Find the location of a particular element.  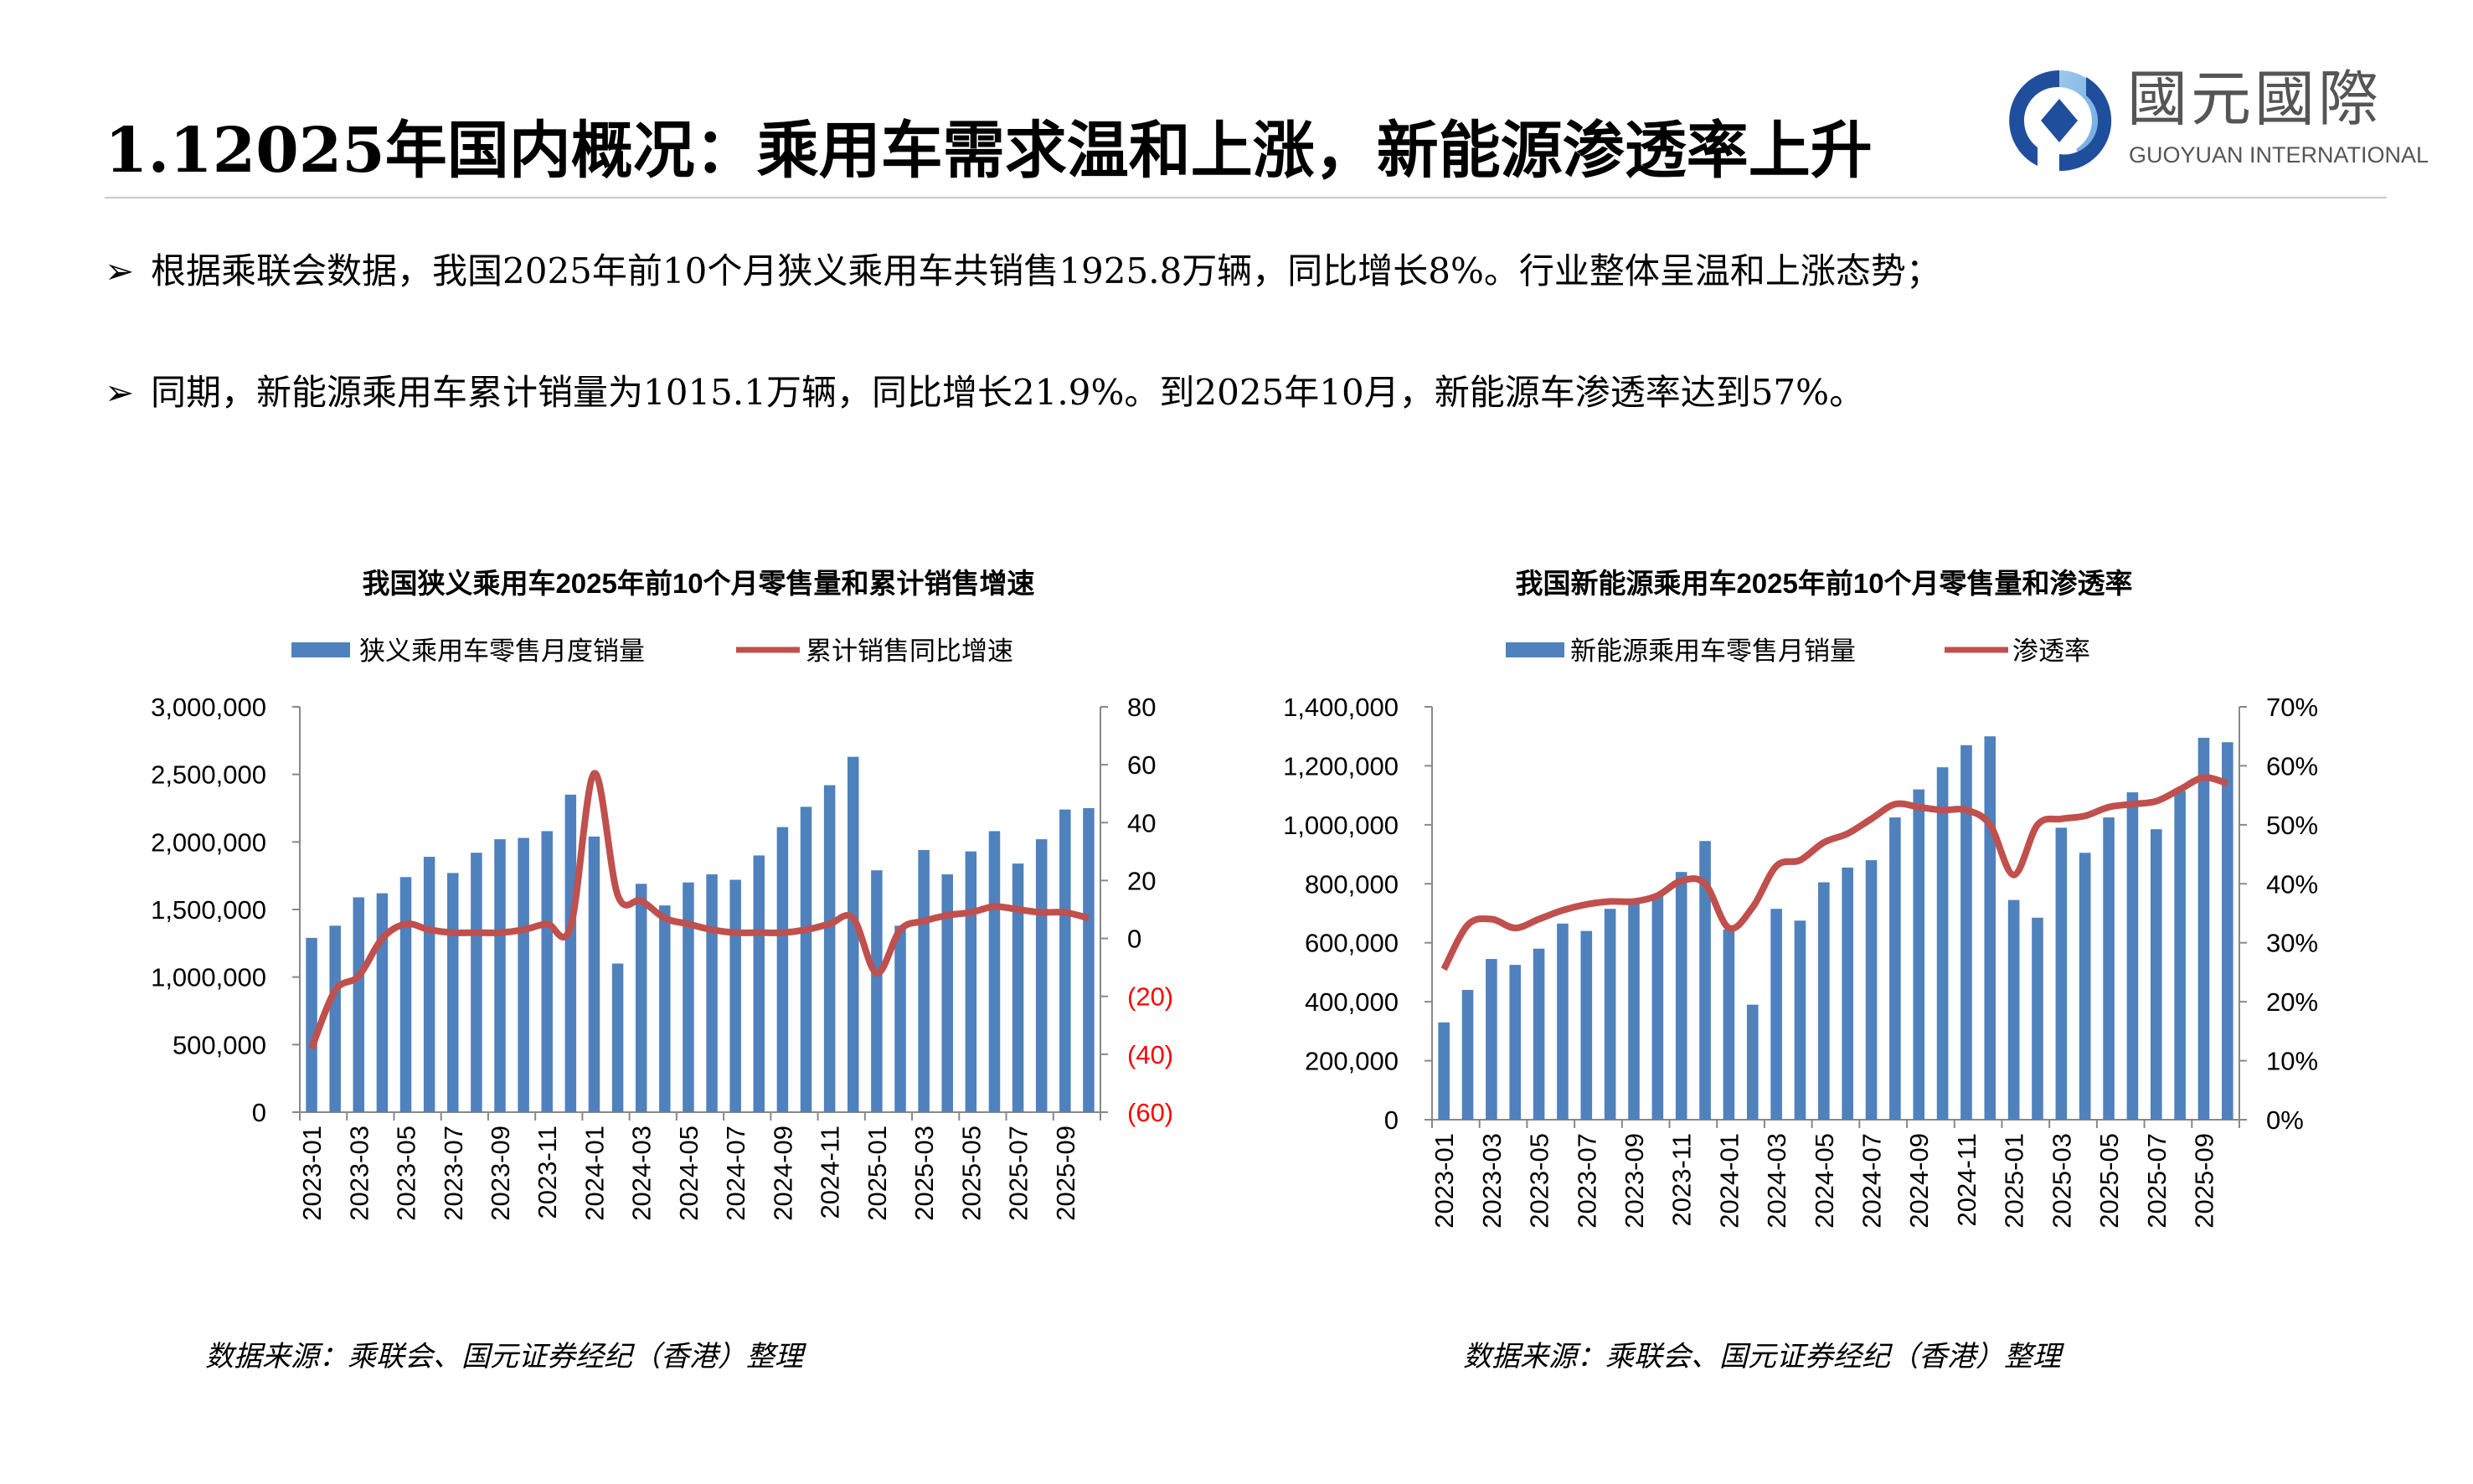

legend-label: 累计销售同比增速 is located at coordinates (909, 651).